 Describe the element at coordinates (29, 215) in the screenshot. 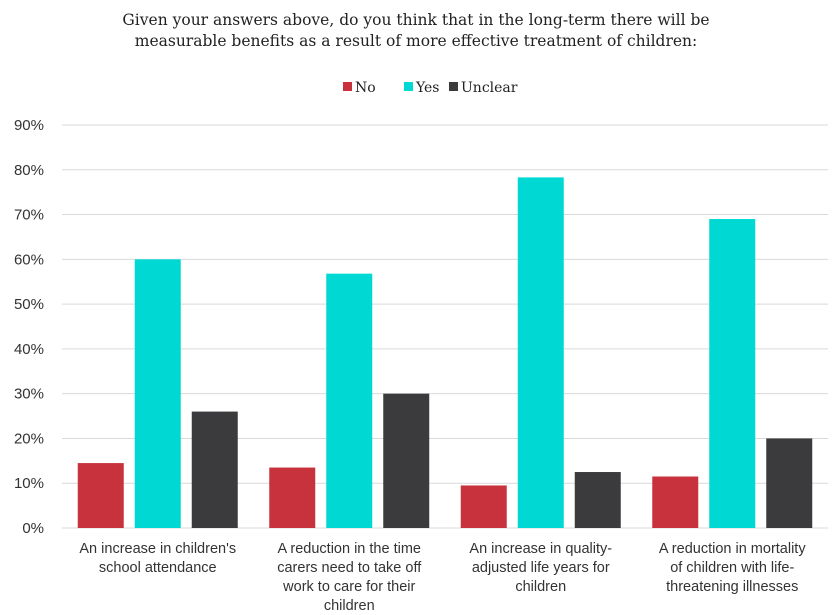

I see `y-tick-label: 70%` at that location.